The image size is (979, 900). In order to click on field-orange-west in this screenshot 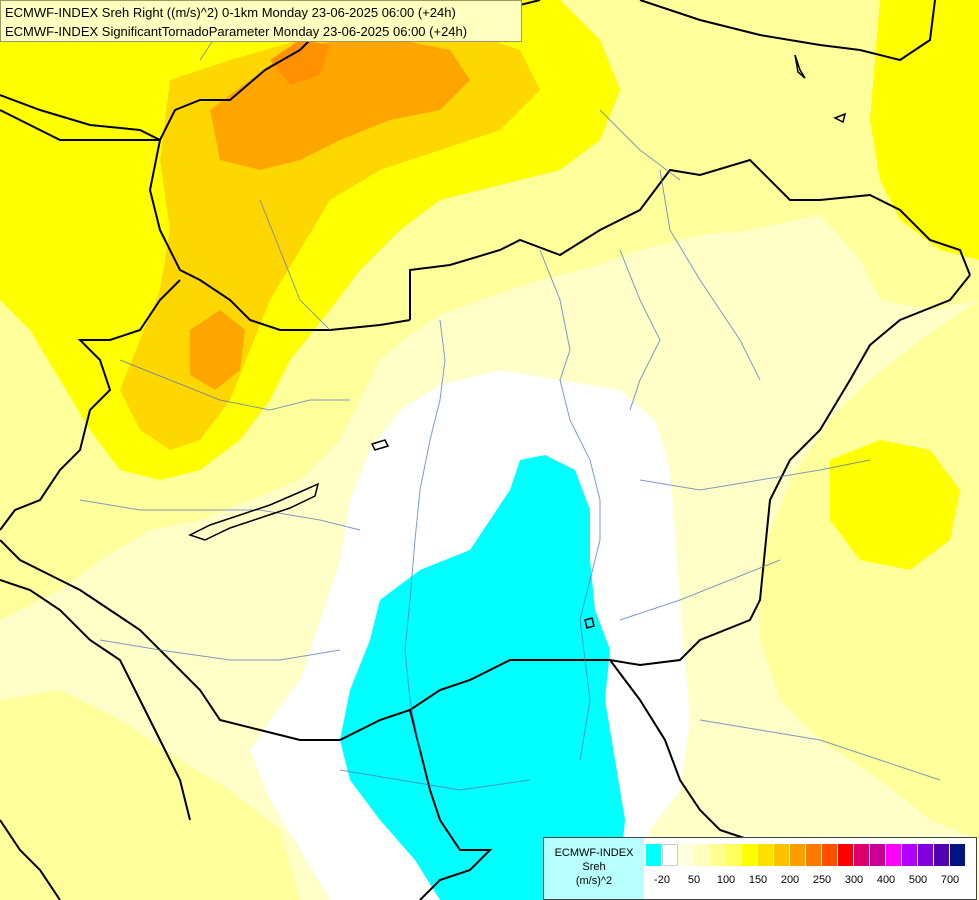, I will do `click(217, 350)`.